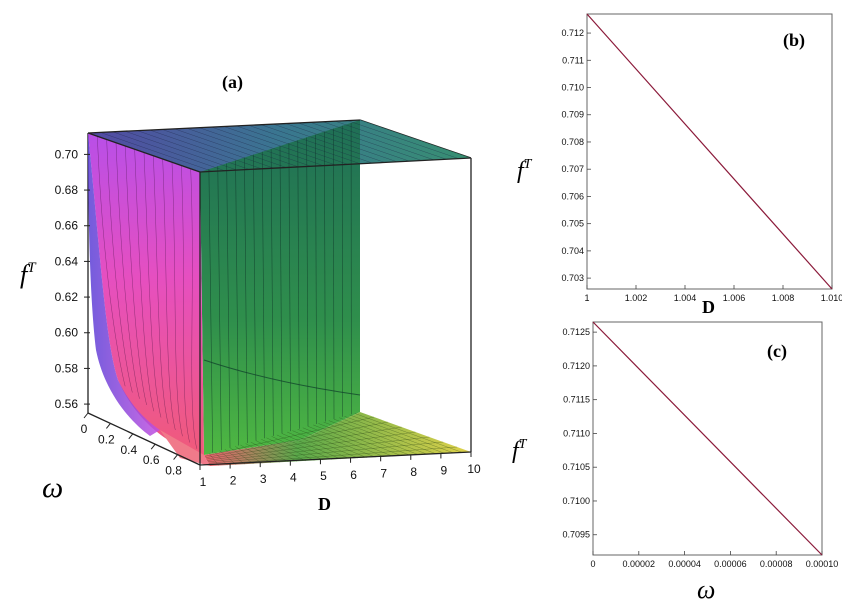 This screenshot has height=607, width=842. What do you see at coordinates (413, 472) in the screenshot?
I see `a-x-tick-label: 8` at bounding box center [413, 472].